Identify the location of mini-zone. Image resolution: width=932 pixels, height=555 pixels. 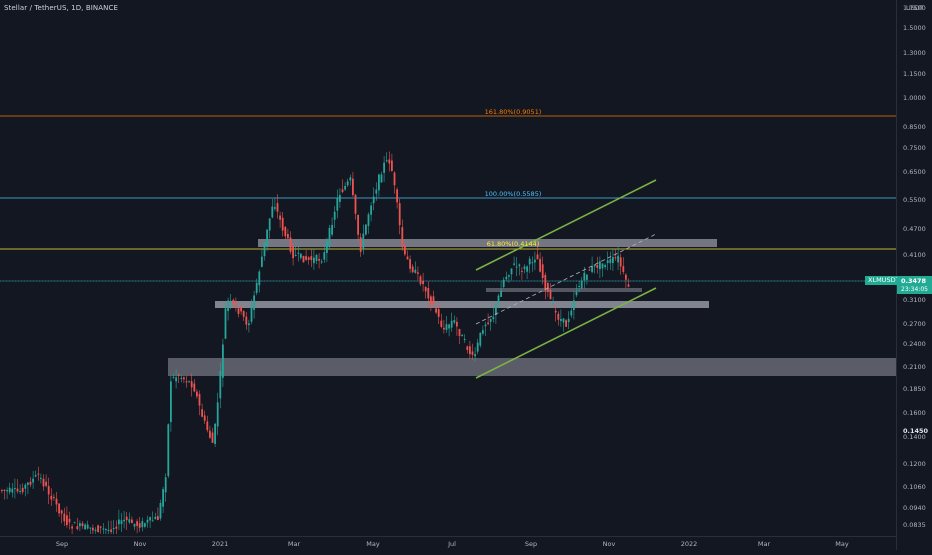
(564, 290).